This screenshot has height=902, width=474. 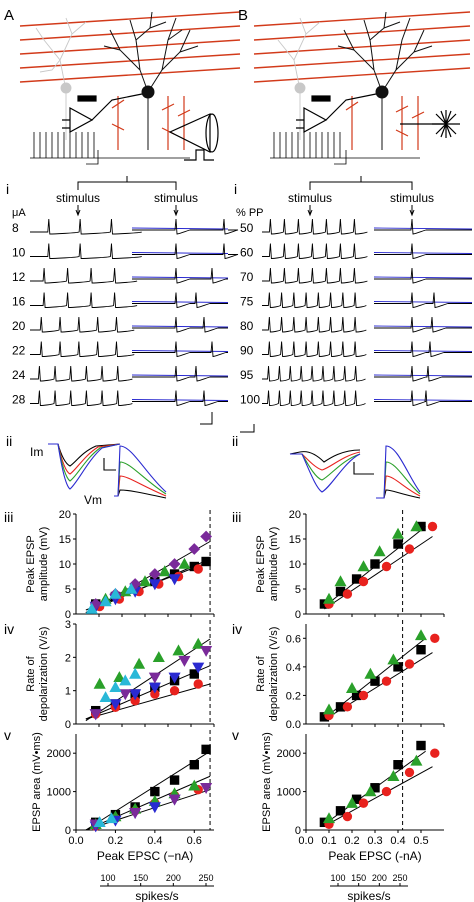 I want to click on y-axis-label-line: EPSP area (mV•ms), so click(x=37, y=782).